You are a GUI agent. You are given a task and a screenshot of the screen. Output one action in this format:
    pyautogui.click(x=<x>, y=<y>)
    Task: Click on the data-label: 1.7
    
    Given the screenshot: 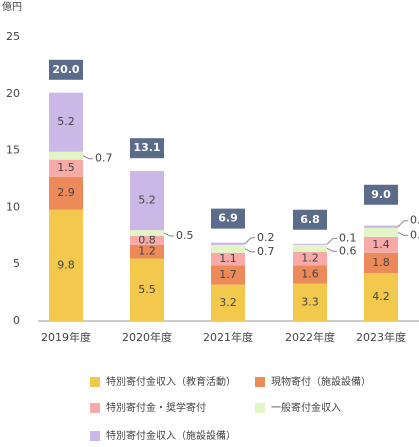 What is the action you would take?
    pyautogui.click(x=228, y=274)
    